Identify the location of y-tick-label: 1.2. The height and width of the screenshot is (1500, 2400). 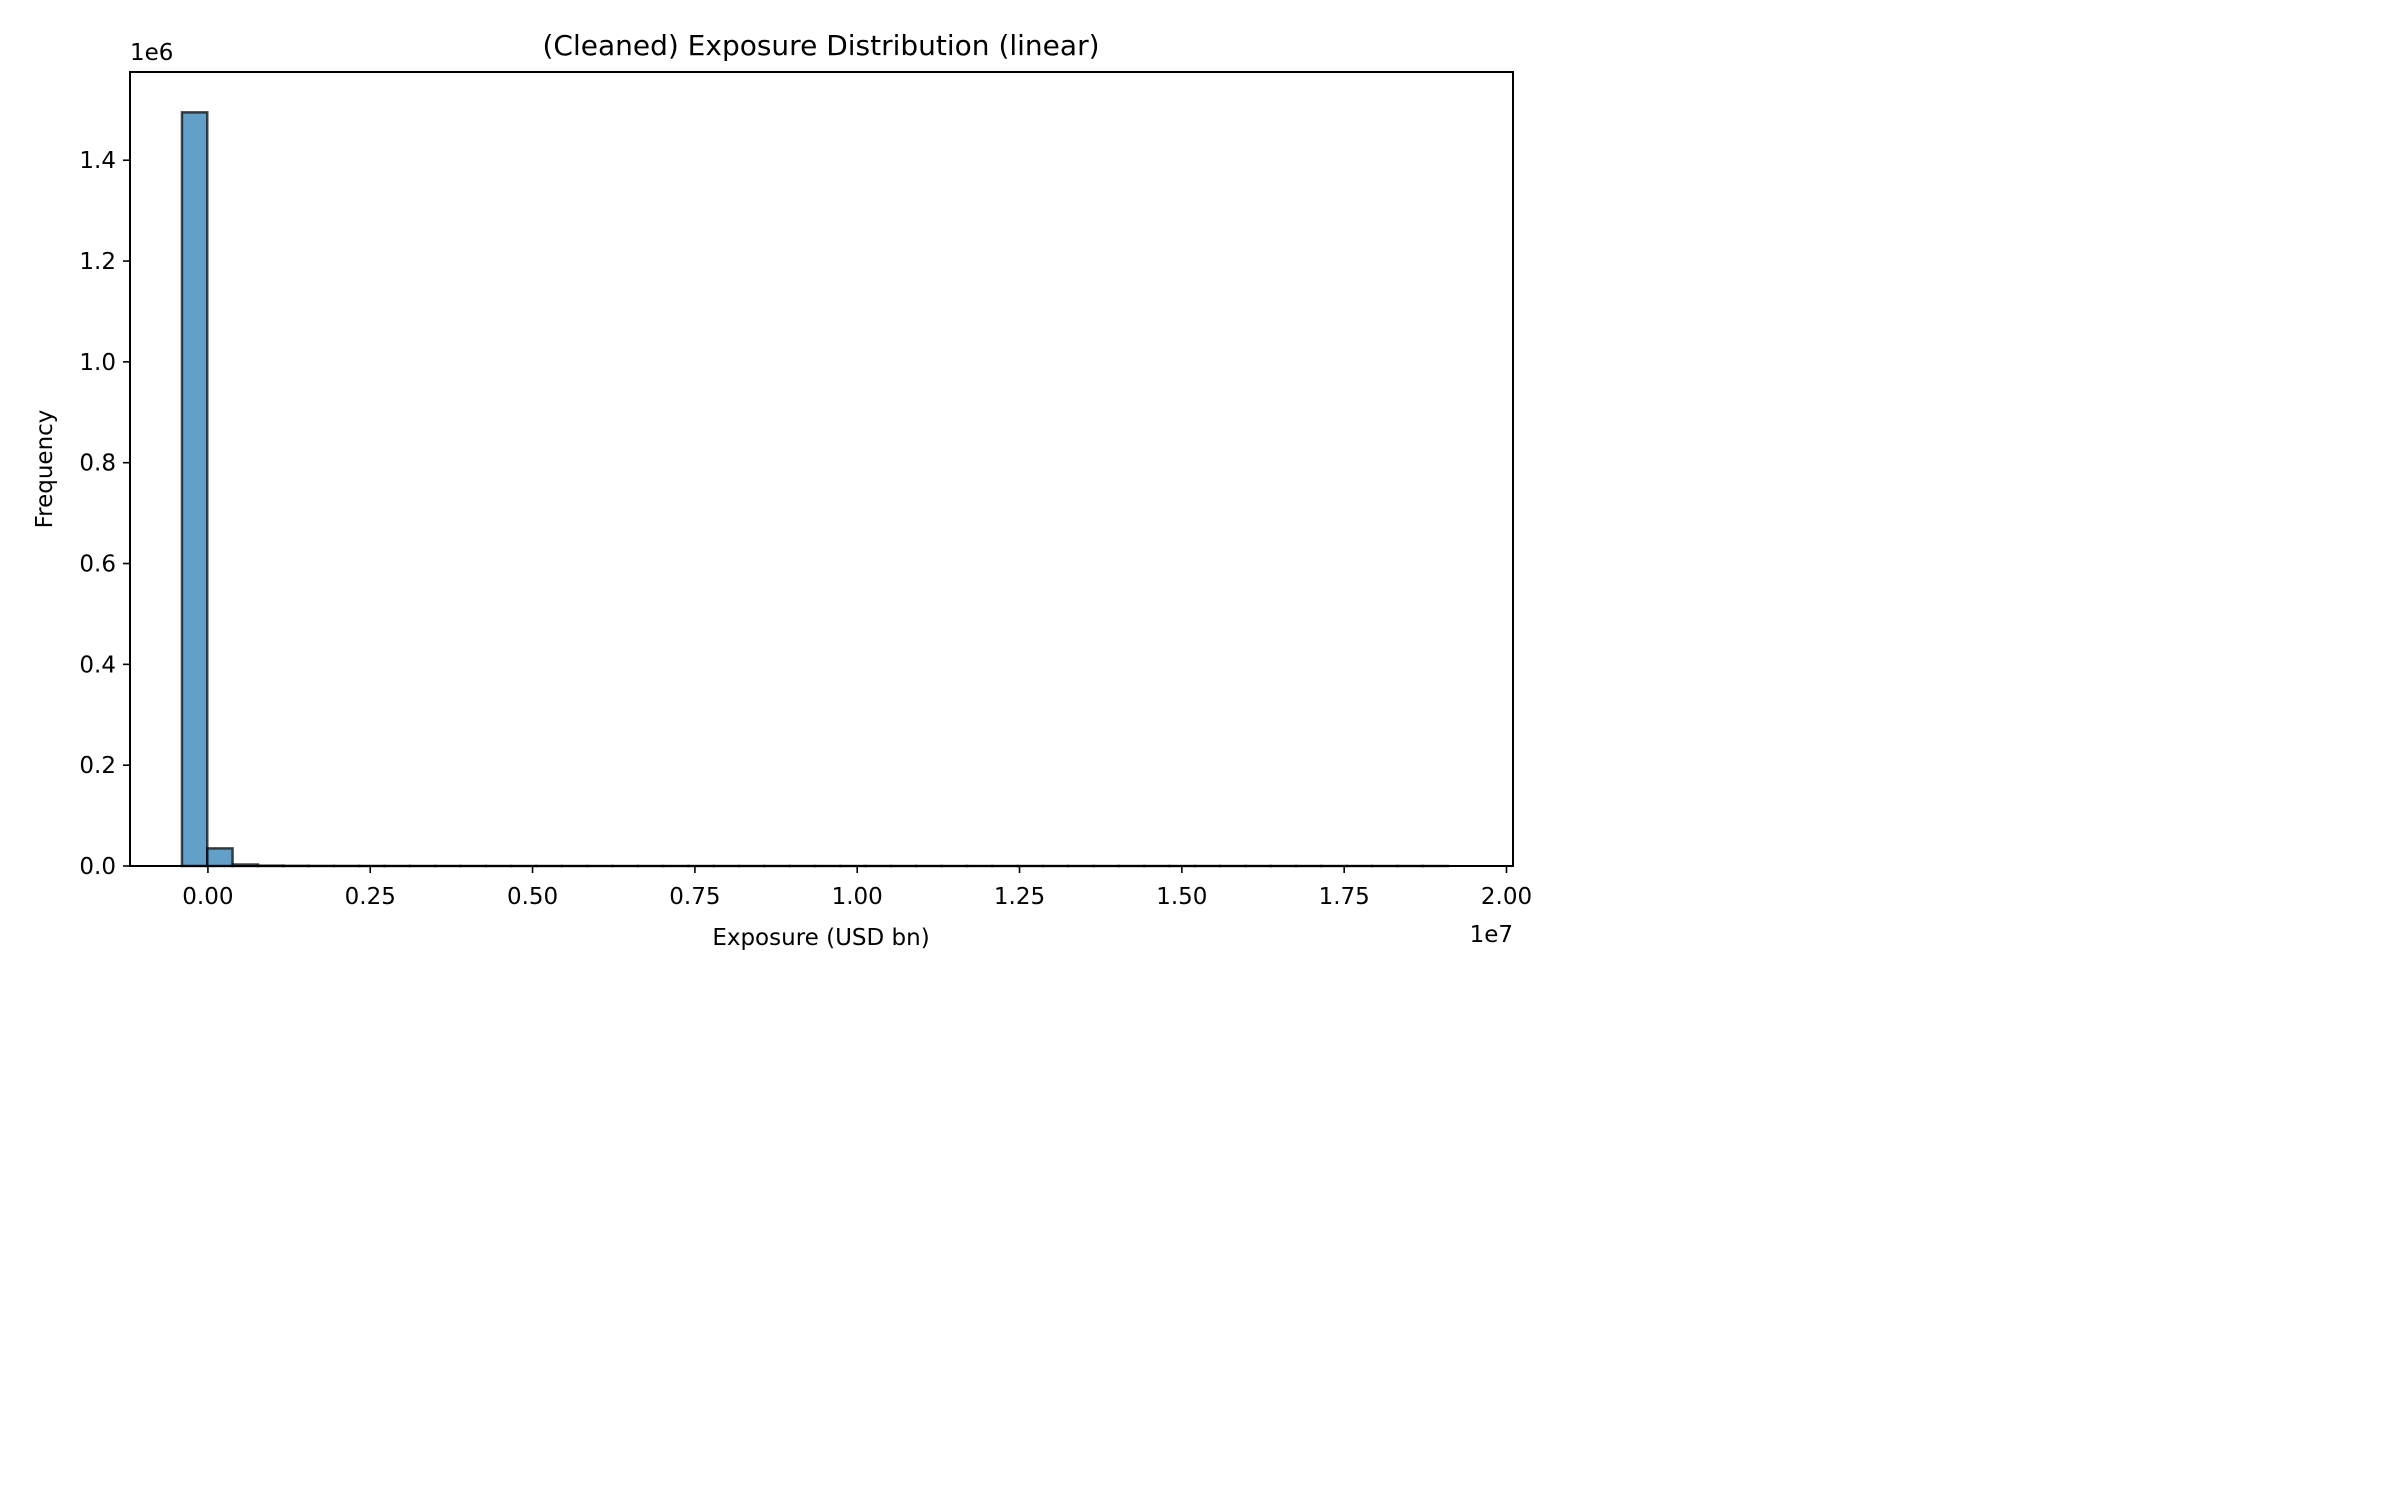
(97, 262).